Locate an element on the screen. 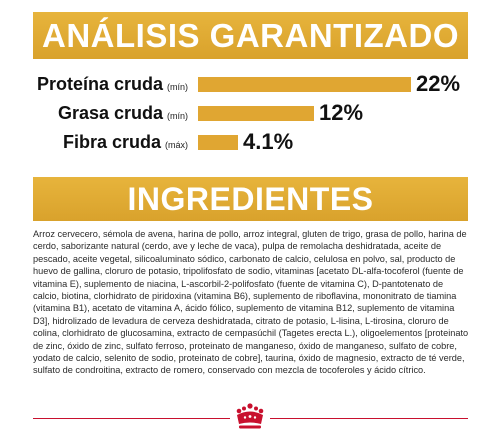  row-value: 4.1% is located at coordinates (268, 141).